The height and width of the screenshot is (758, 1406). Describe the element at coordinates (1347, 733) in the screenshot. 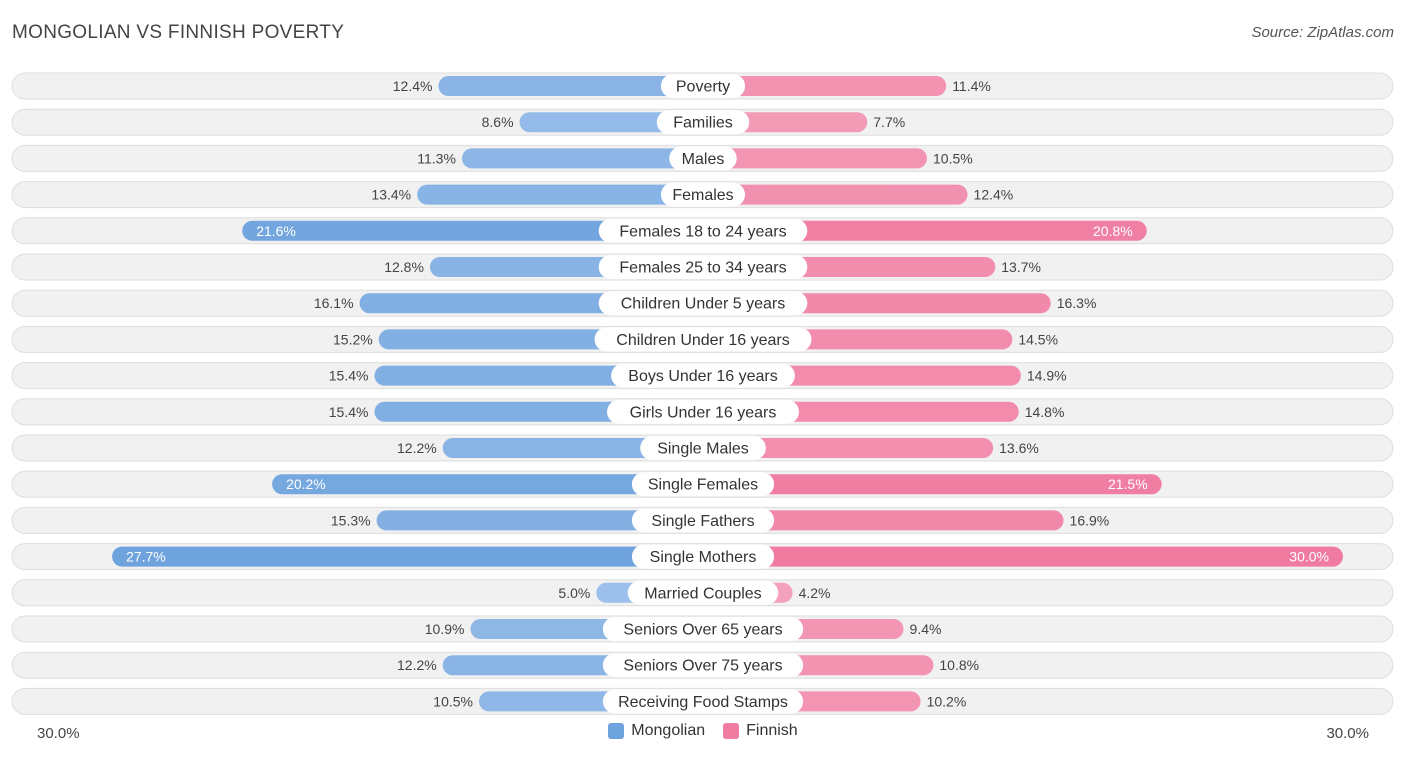

I see `axis-right-label: 30.0%` at that location.